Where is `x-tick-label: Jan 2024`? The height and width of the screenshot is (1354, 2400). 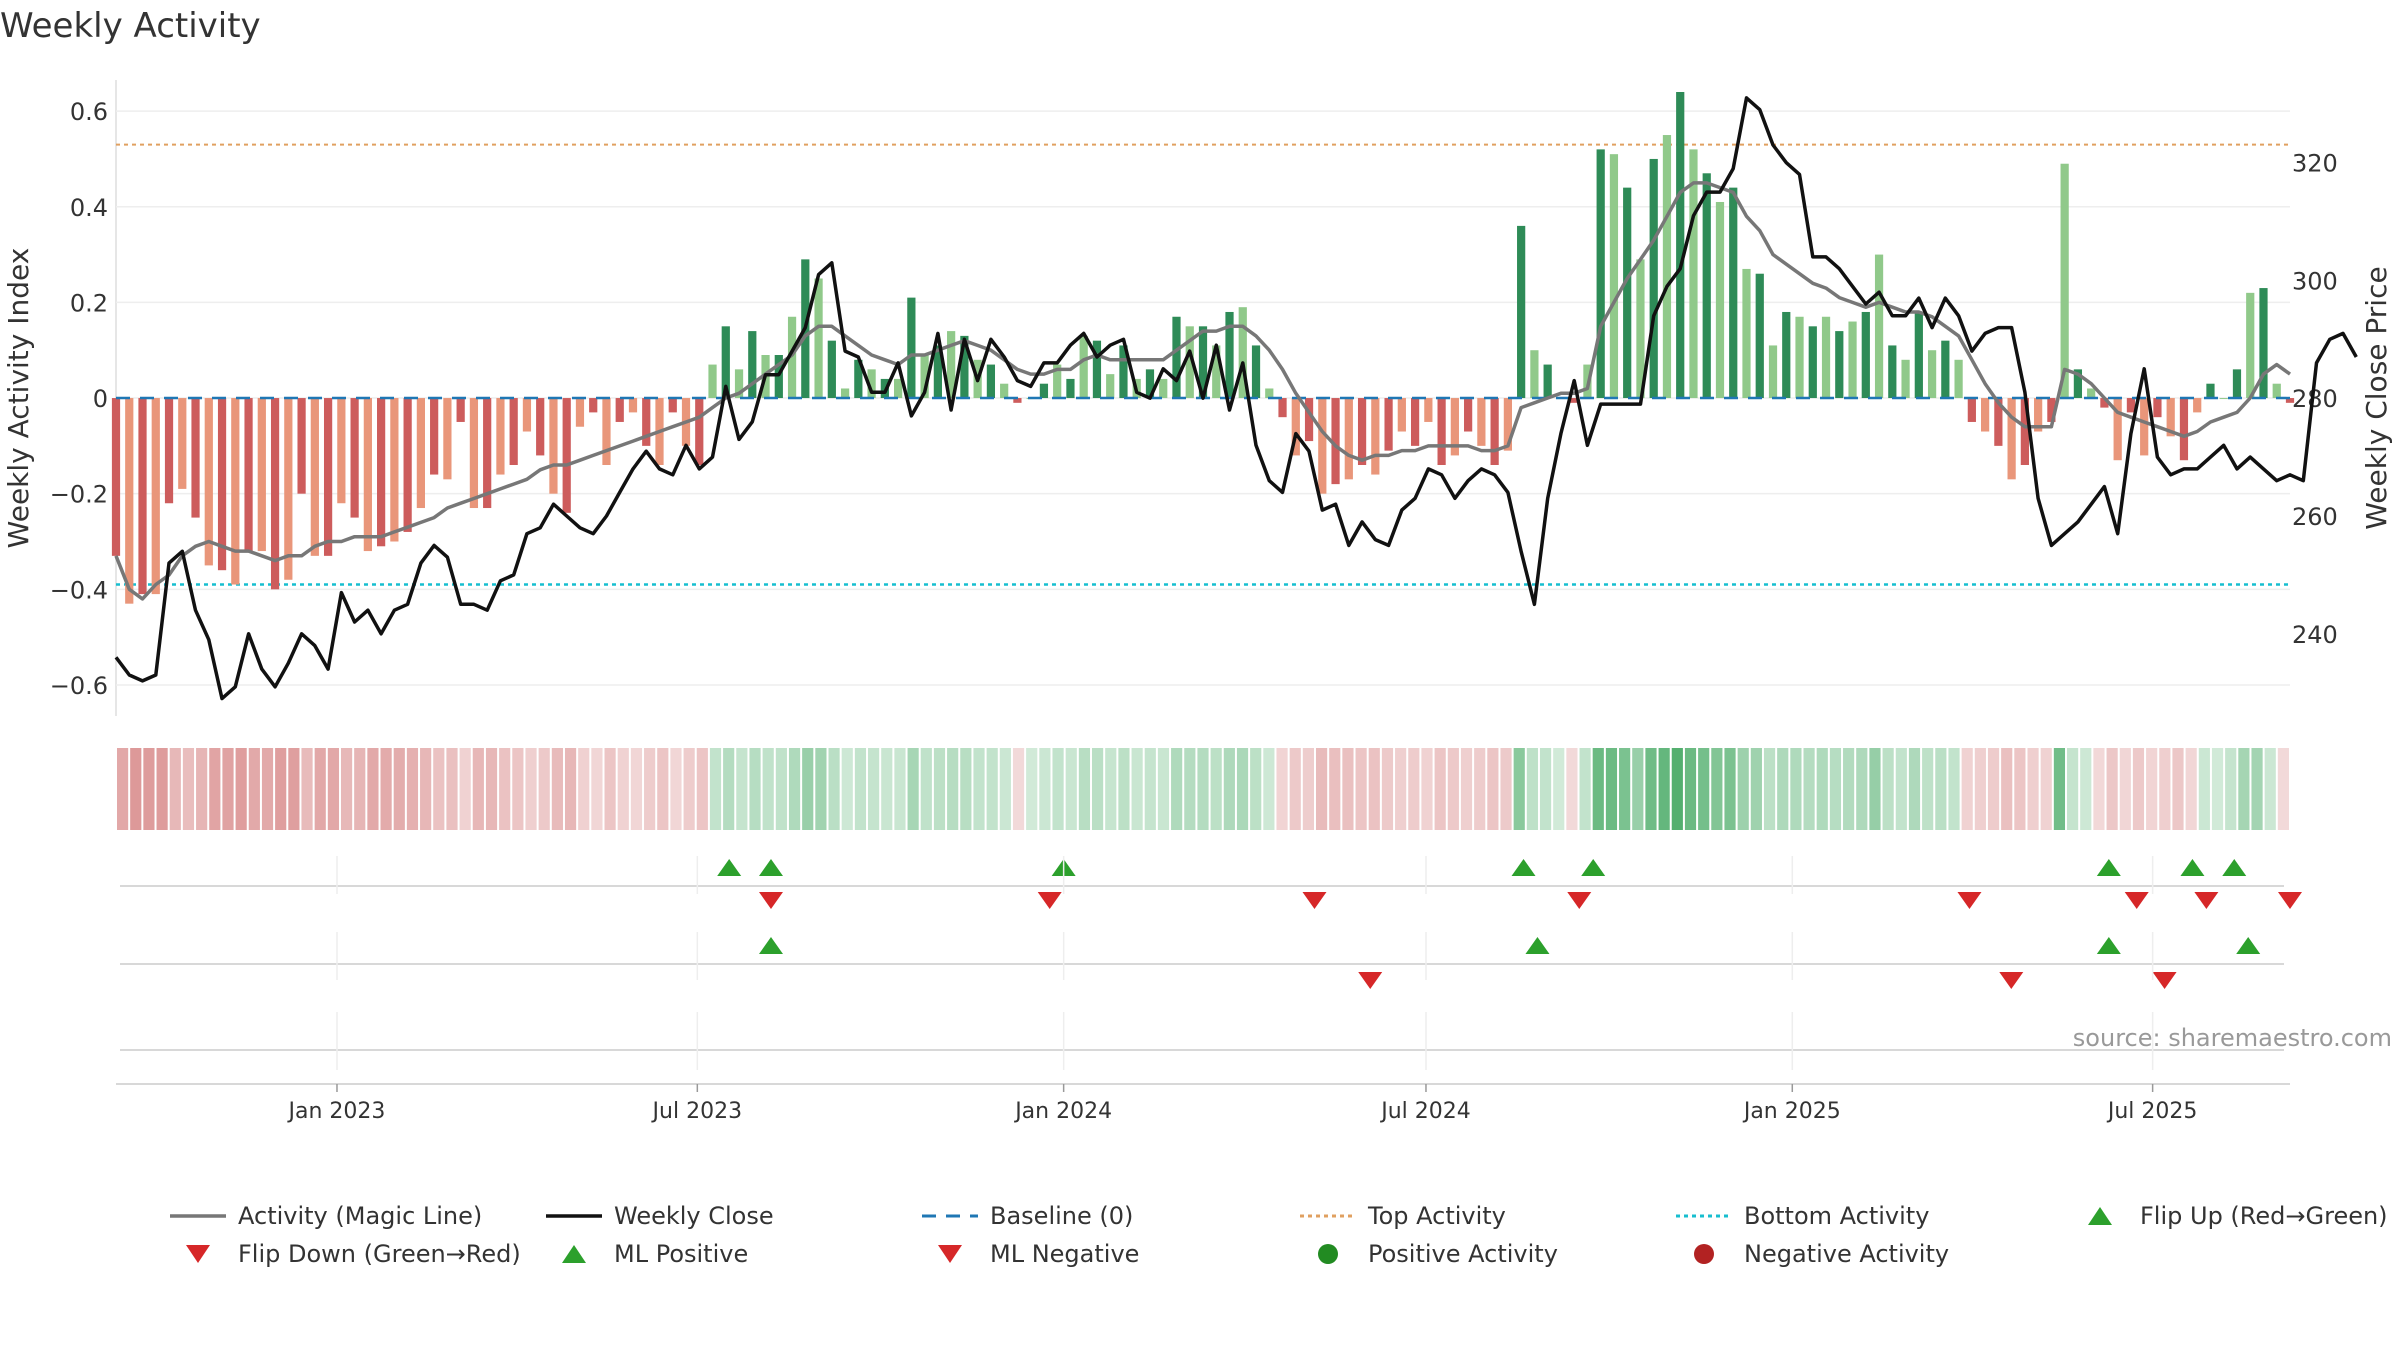
x-tick-label: Jan 2024 is located at coordinates (1062, 1111).